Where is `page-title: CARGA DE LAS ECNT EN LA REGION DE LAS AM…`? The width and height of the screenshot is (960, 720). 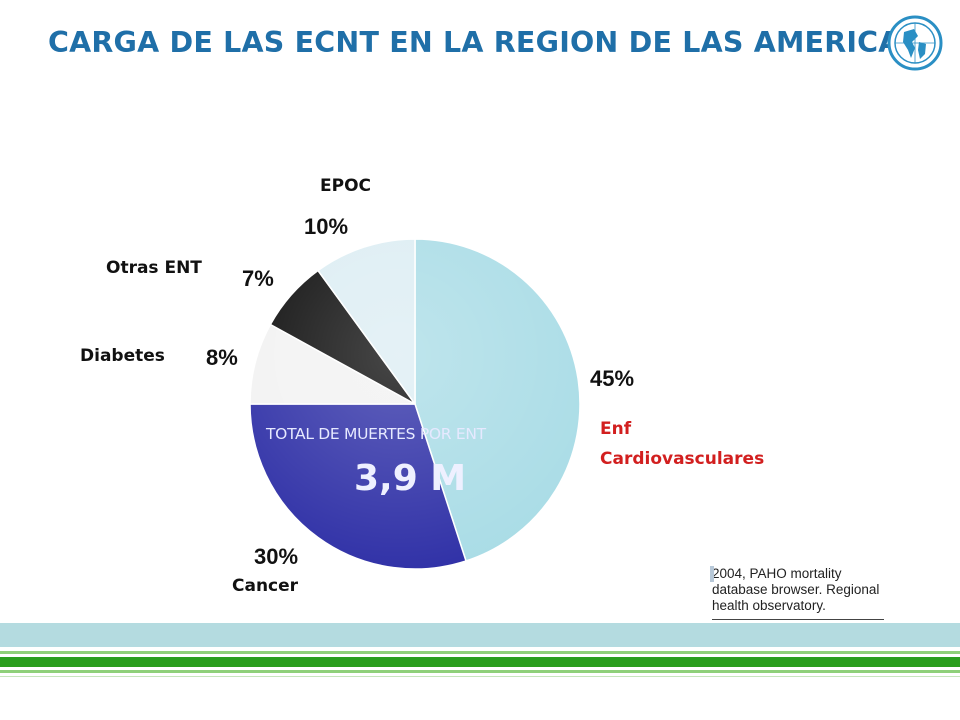
page-title: CARGA DE LAS ECNT EN LA REGION DE LAS AM… is located at coordinates (485, 42).